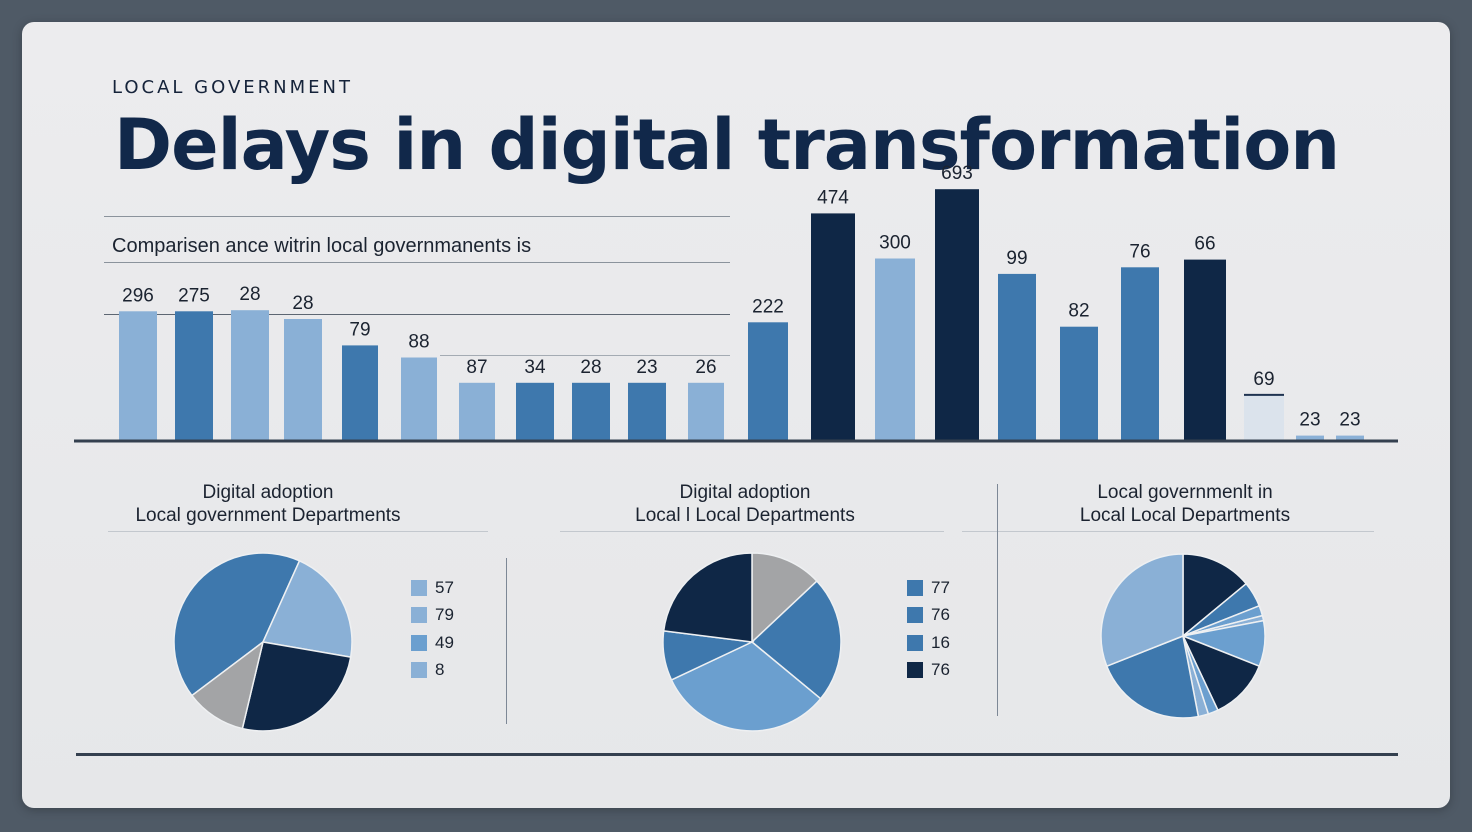  What do you see at coordinates (940, 642) in the screenshot?
I see `legend-label: 16` at bounding box center [940, 642].